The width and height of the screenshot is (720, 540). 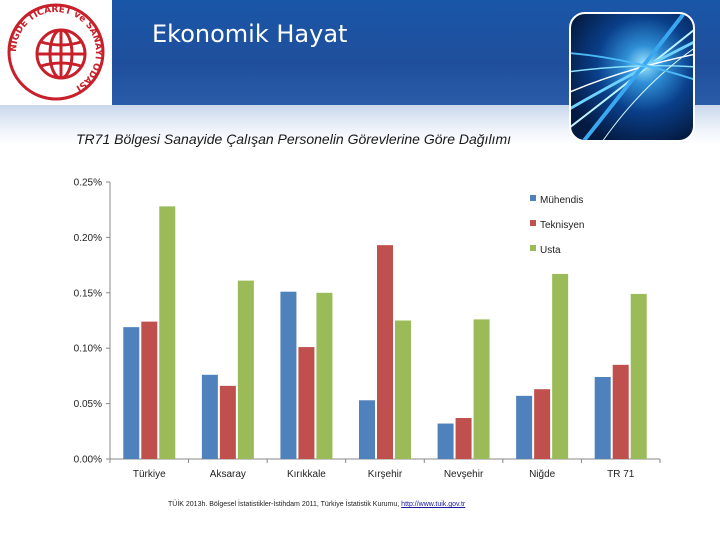 What do you see at coordinates (385, 474) in the screenshot?
I see `category-label: Kırşehir` at bounding box center [385, 474].